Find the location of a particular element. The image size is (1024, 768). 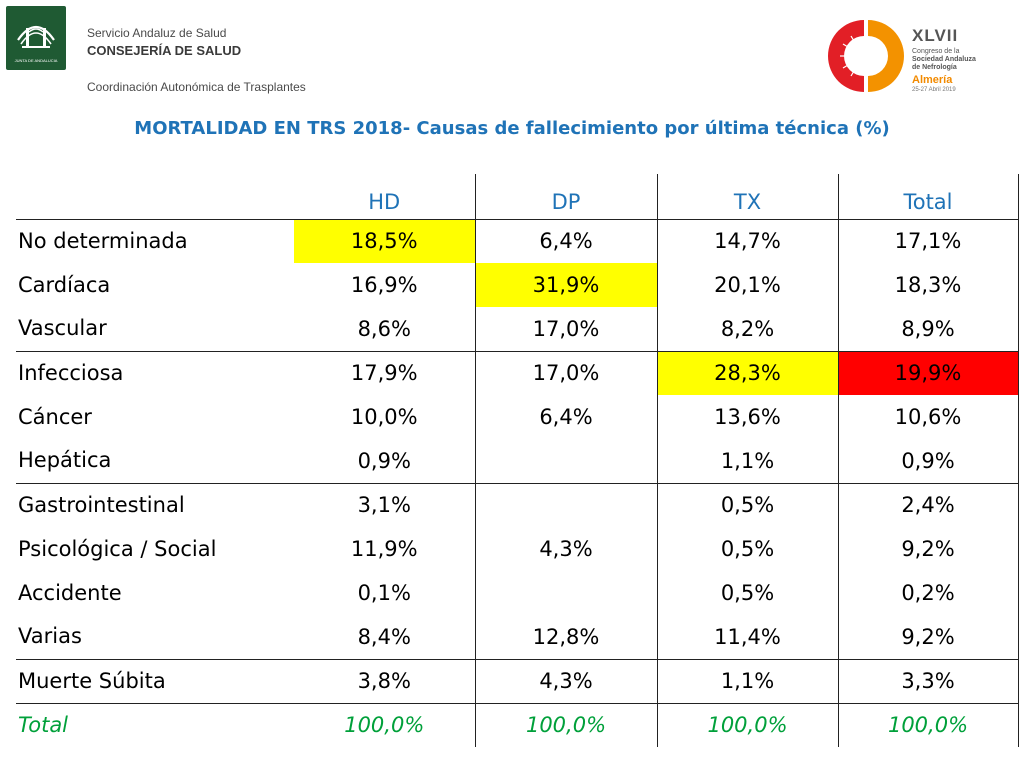

cell-hd-column: 3,1% is located at coordinates (384, 504).